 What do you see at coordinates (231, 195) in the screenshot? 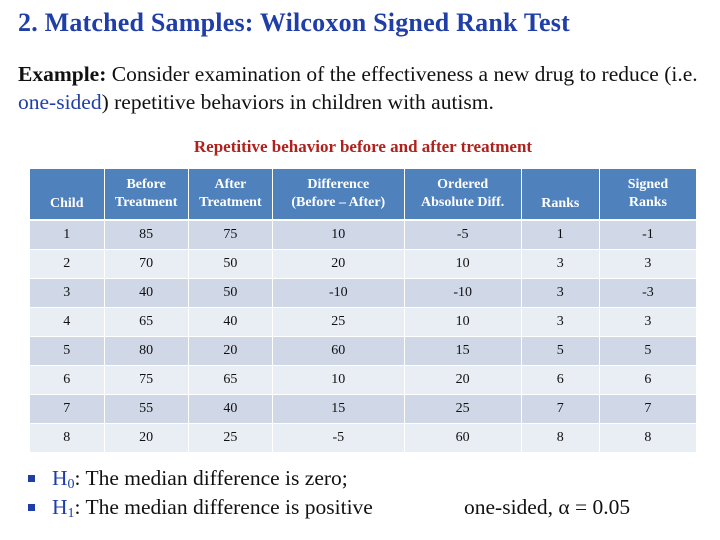
I see `column-header: After Treatment` at bounding box center [231, 195].